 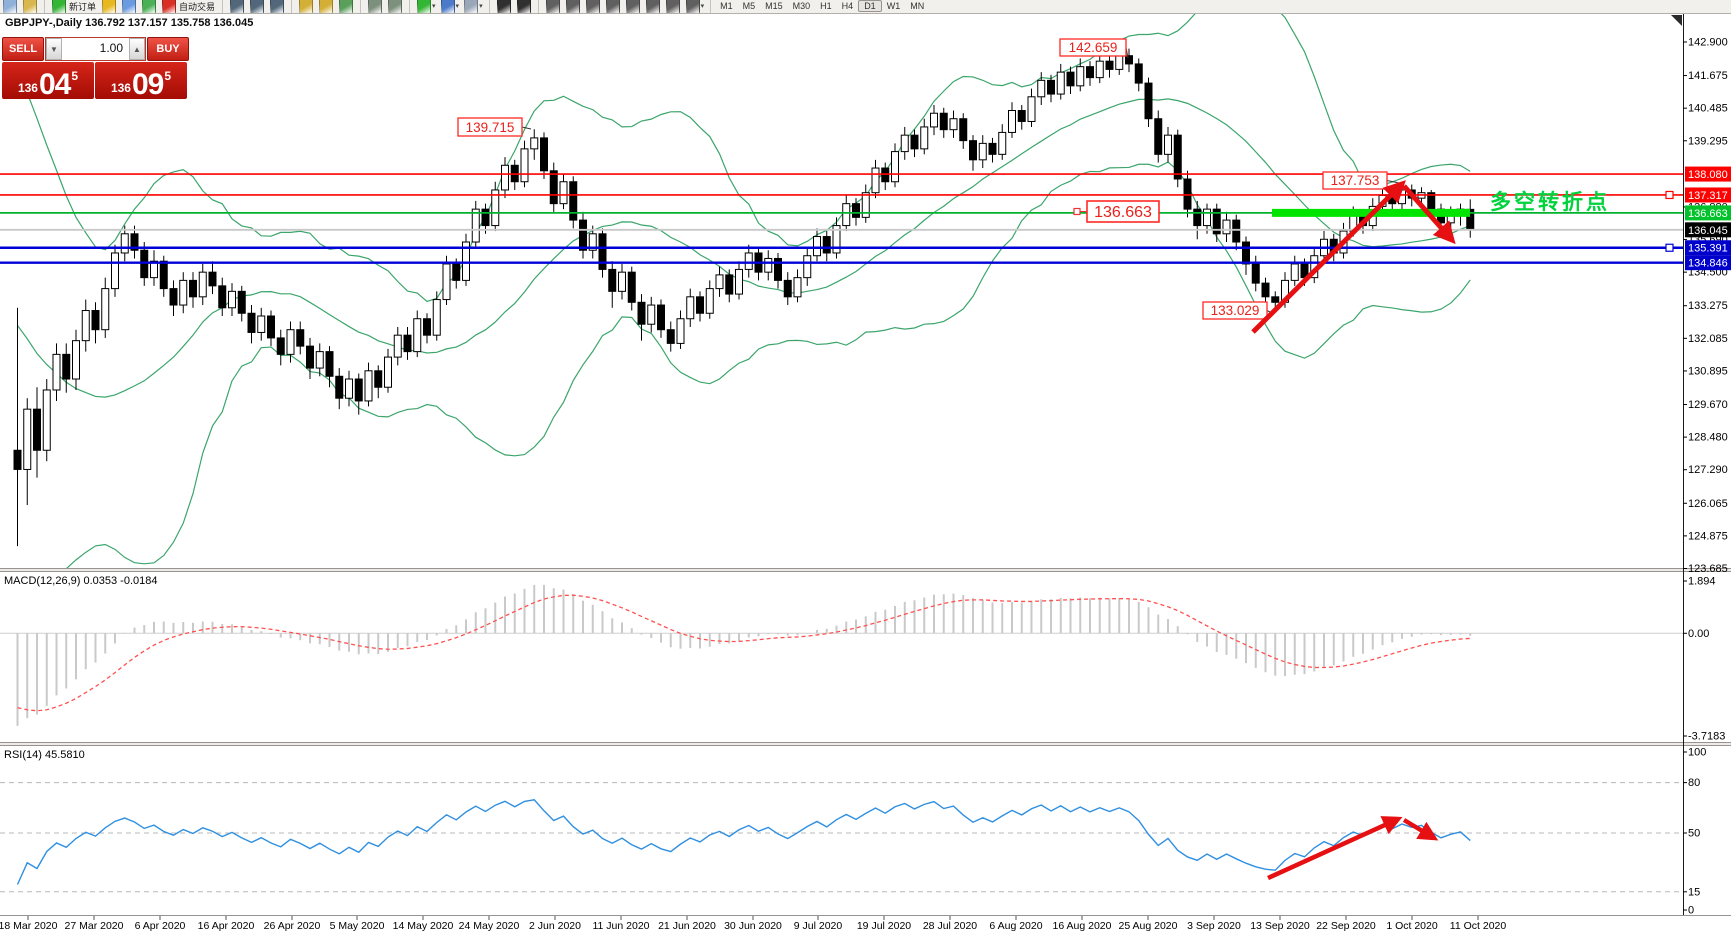 What do you see at coordinates (129, 6) in the screenshot?
I see `community-icon` at bounding box center [129, 6].